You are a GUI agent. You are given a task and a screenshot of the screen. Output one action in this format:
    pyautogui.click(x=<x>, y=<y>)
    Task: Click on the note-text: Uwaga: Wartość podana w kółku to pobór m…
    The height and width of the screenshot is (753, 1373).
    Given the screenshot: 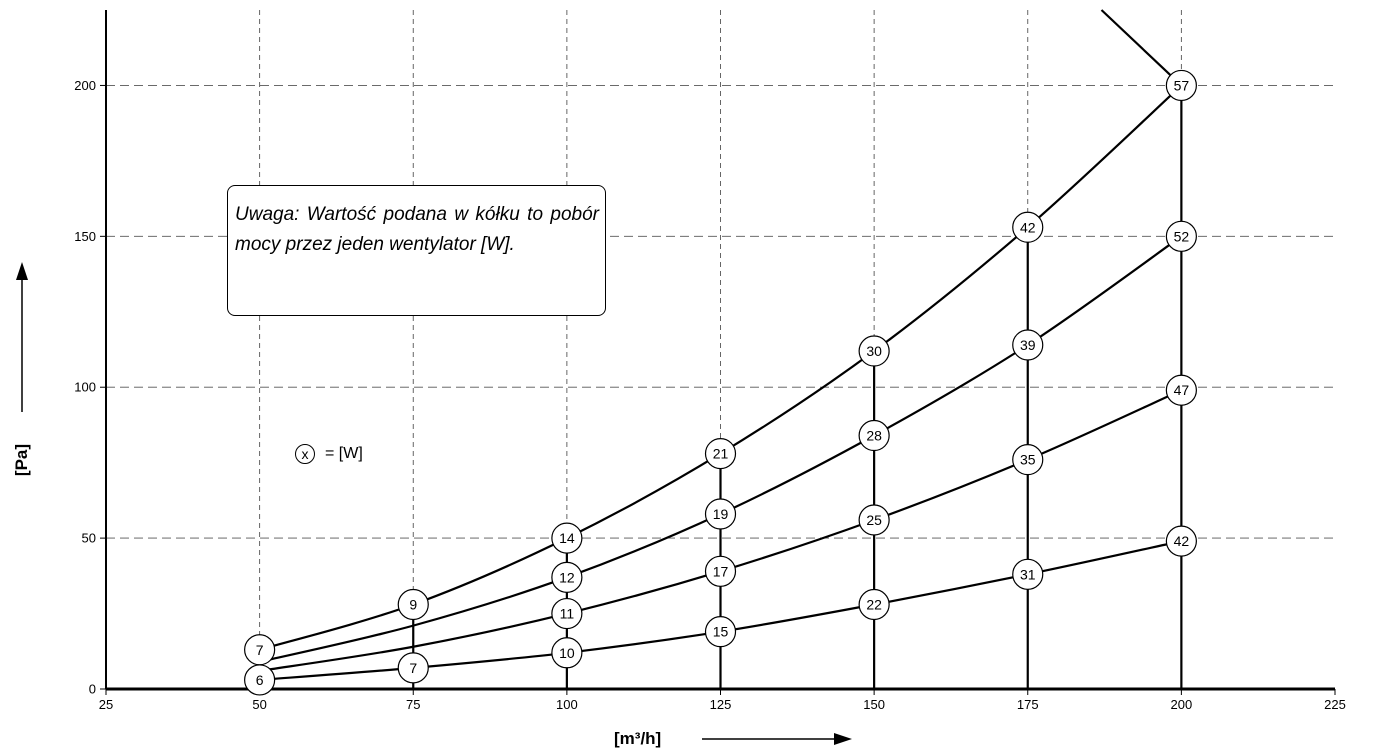 What is the action you would take?
    pyautogui.click(x=417, y=229)
    